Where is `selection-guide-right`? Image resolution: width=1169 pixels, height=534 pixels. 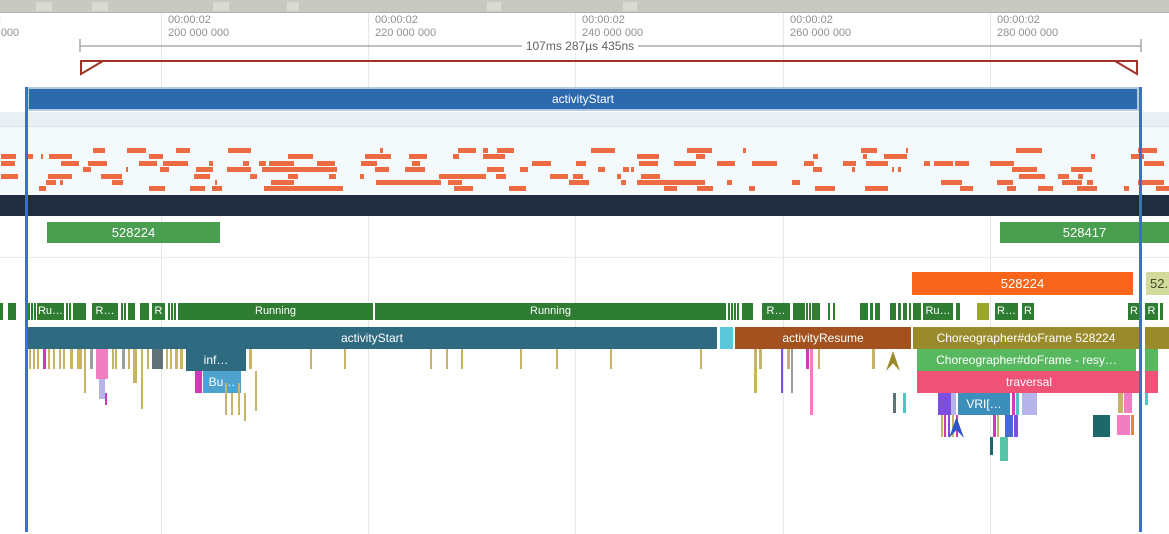 selection-guide-right is located at coordinates (1140, 309).